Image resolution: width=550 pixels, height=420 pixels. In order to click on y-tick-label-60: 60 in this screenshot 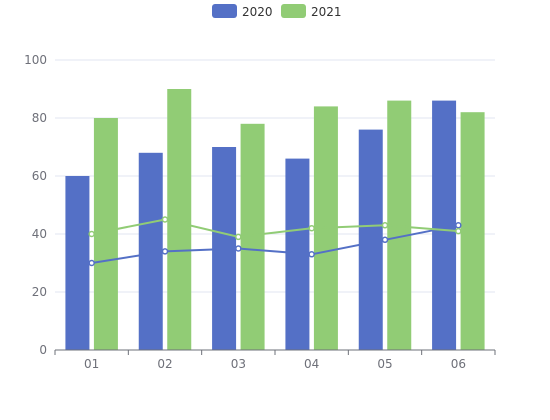, I will do `click(39, 176)`.